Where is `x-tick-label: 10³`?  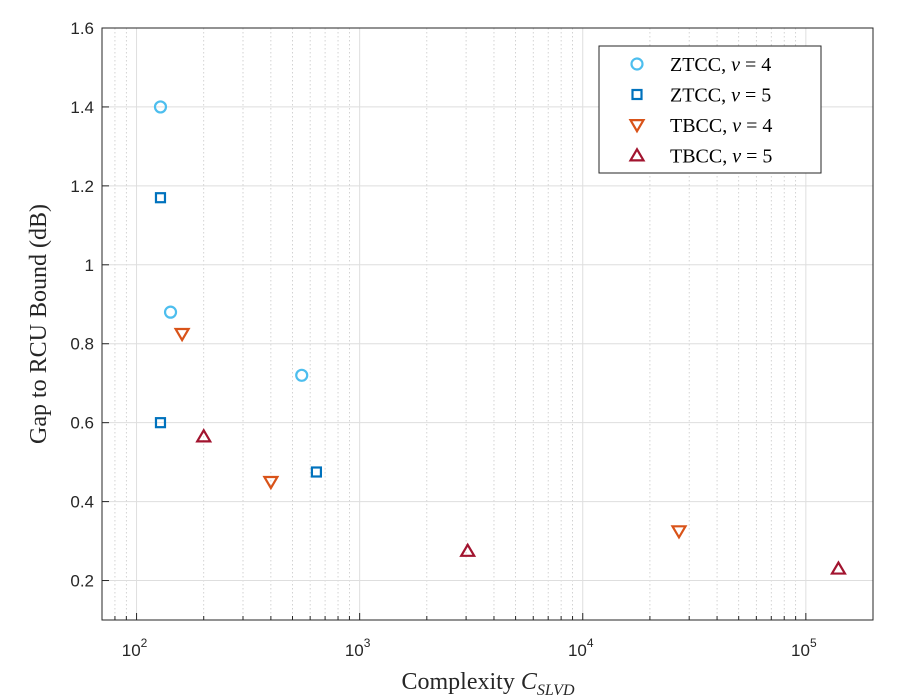
x-tick-label: 10³ is located at coordinates (358, 648).